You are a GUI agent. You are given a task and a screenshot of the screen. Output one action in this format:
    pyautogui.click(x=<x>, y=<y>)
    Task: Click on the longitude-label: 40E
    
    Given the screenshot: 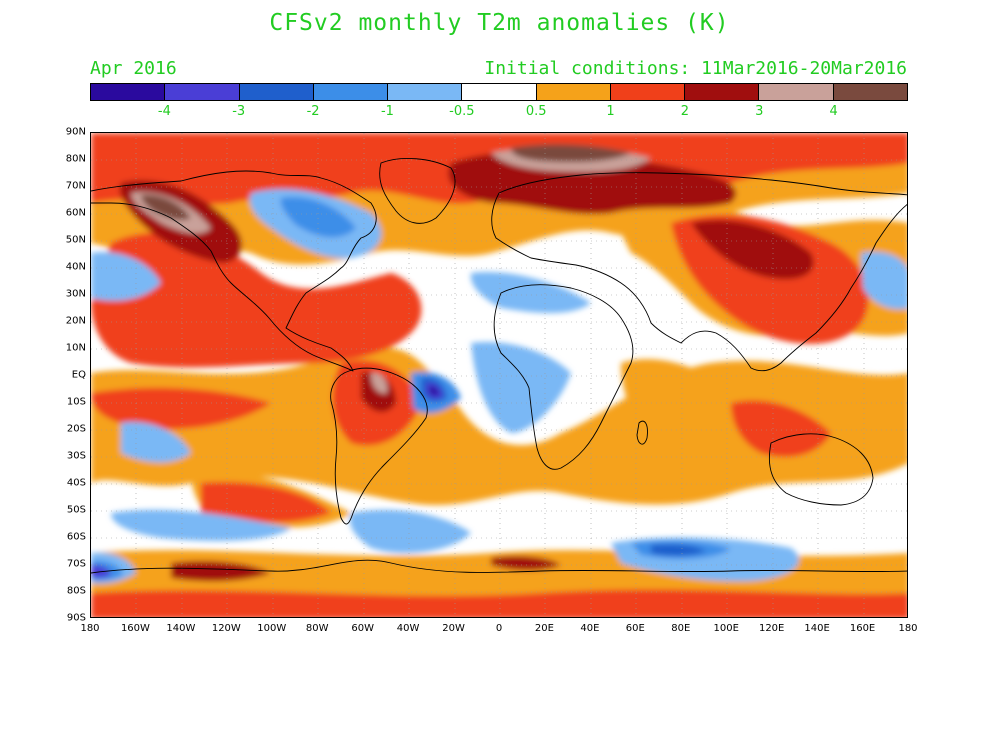 What is the action you would take?
    pyautogui.click(x=590, y=628)
    